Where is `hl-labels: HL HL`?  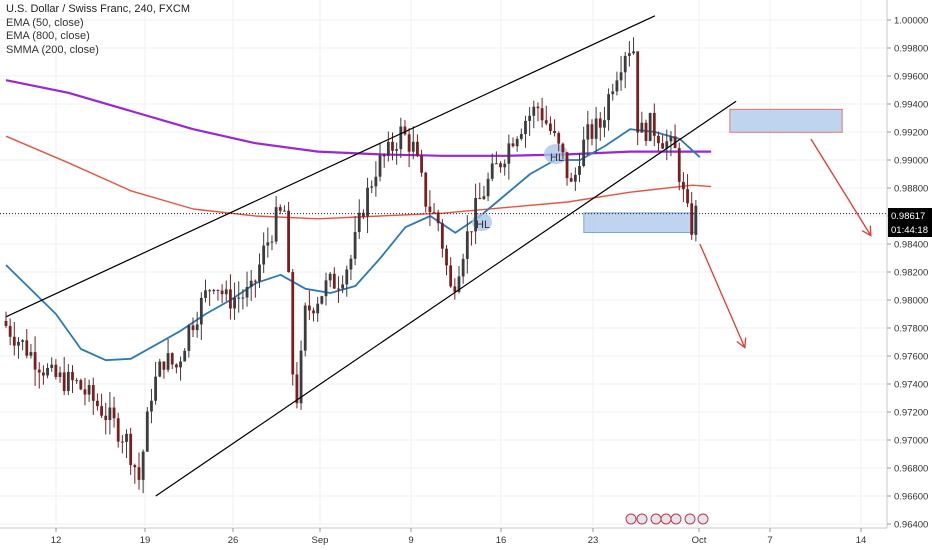
hl-labels: HL HL is located at coordinates (520, 191).